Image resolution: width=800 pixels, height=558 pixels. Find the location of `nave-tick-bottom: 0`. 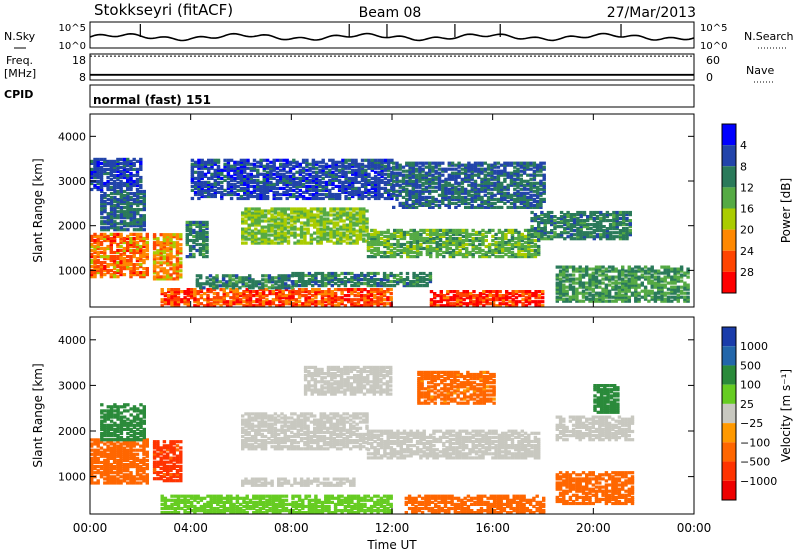

nave-tick-bottom: 0 is located at coordinates (709, 77).